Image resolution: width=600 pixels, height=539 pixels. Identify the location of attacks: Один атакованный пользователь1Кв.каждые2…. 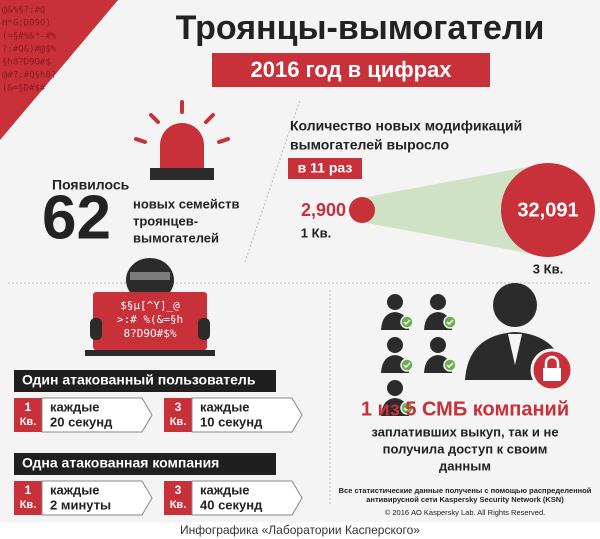
(158, 443).